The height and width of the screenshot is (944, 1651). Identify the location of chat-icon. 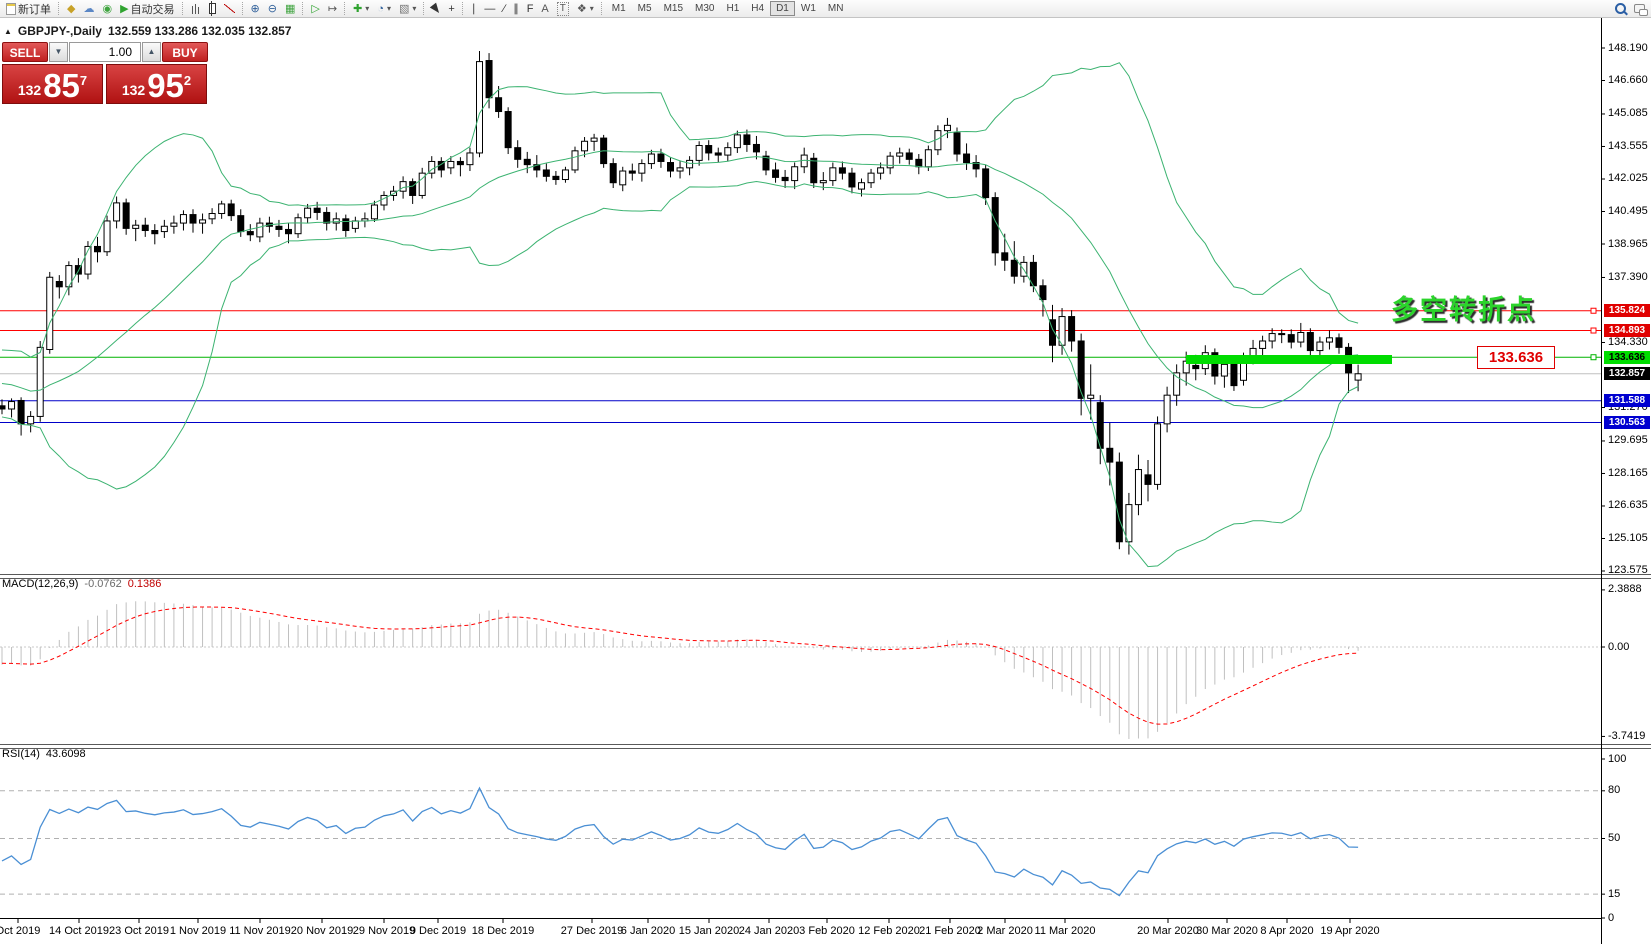
(1639, 9).